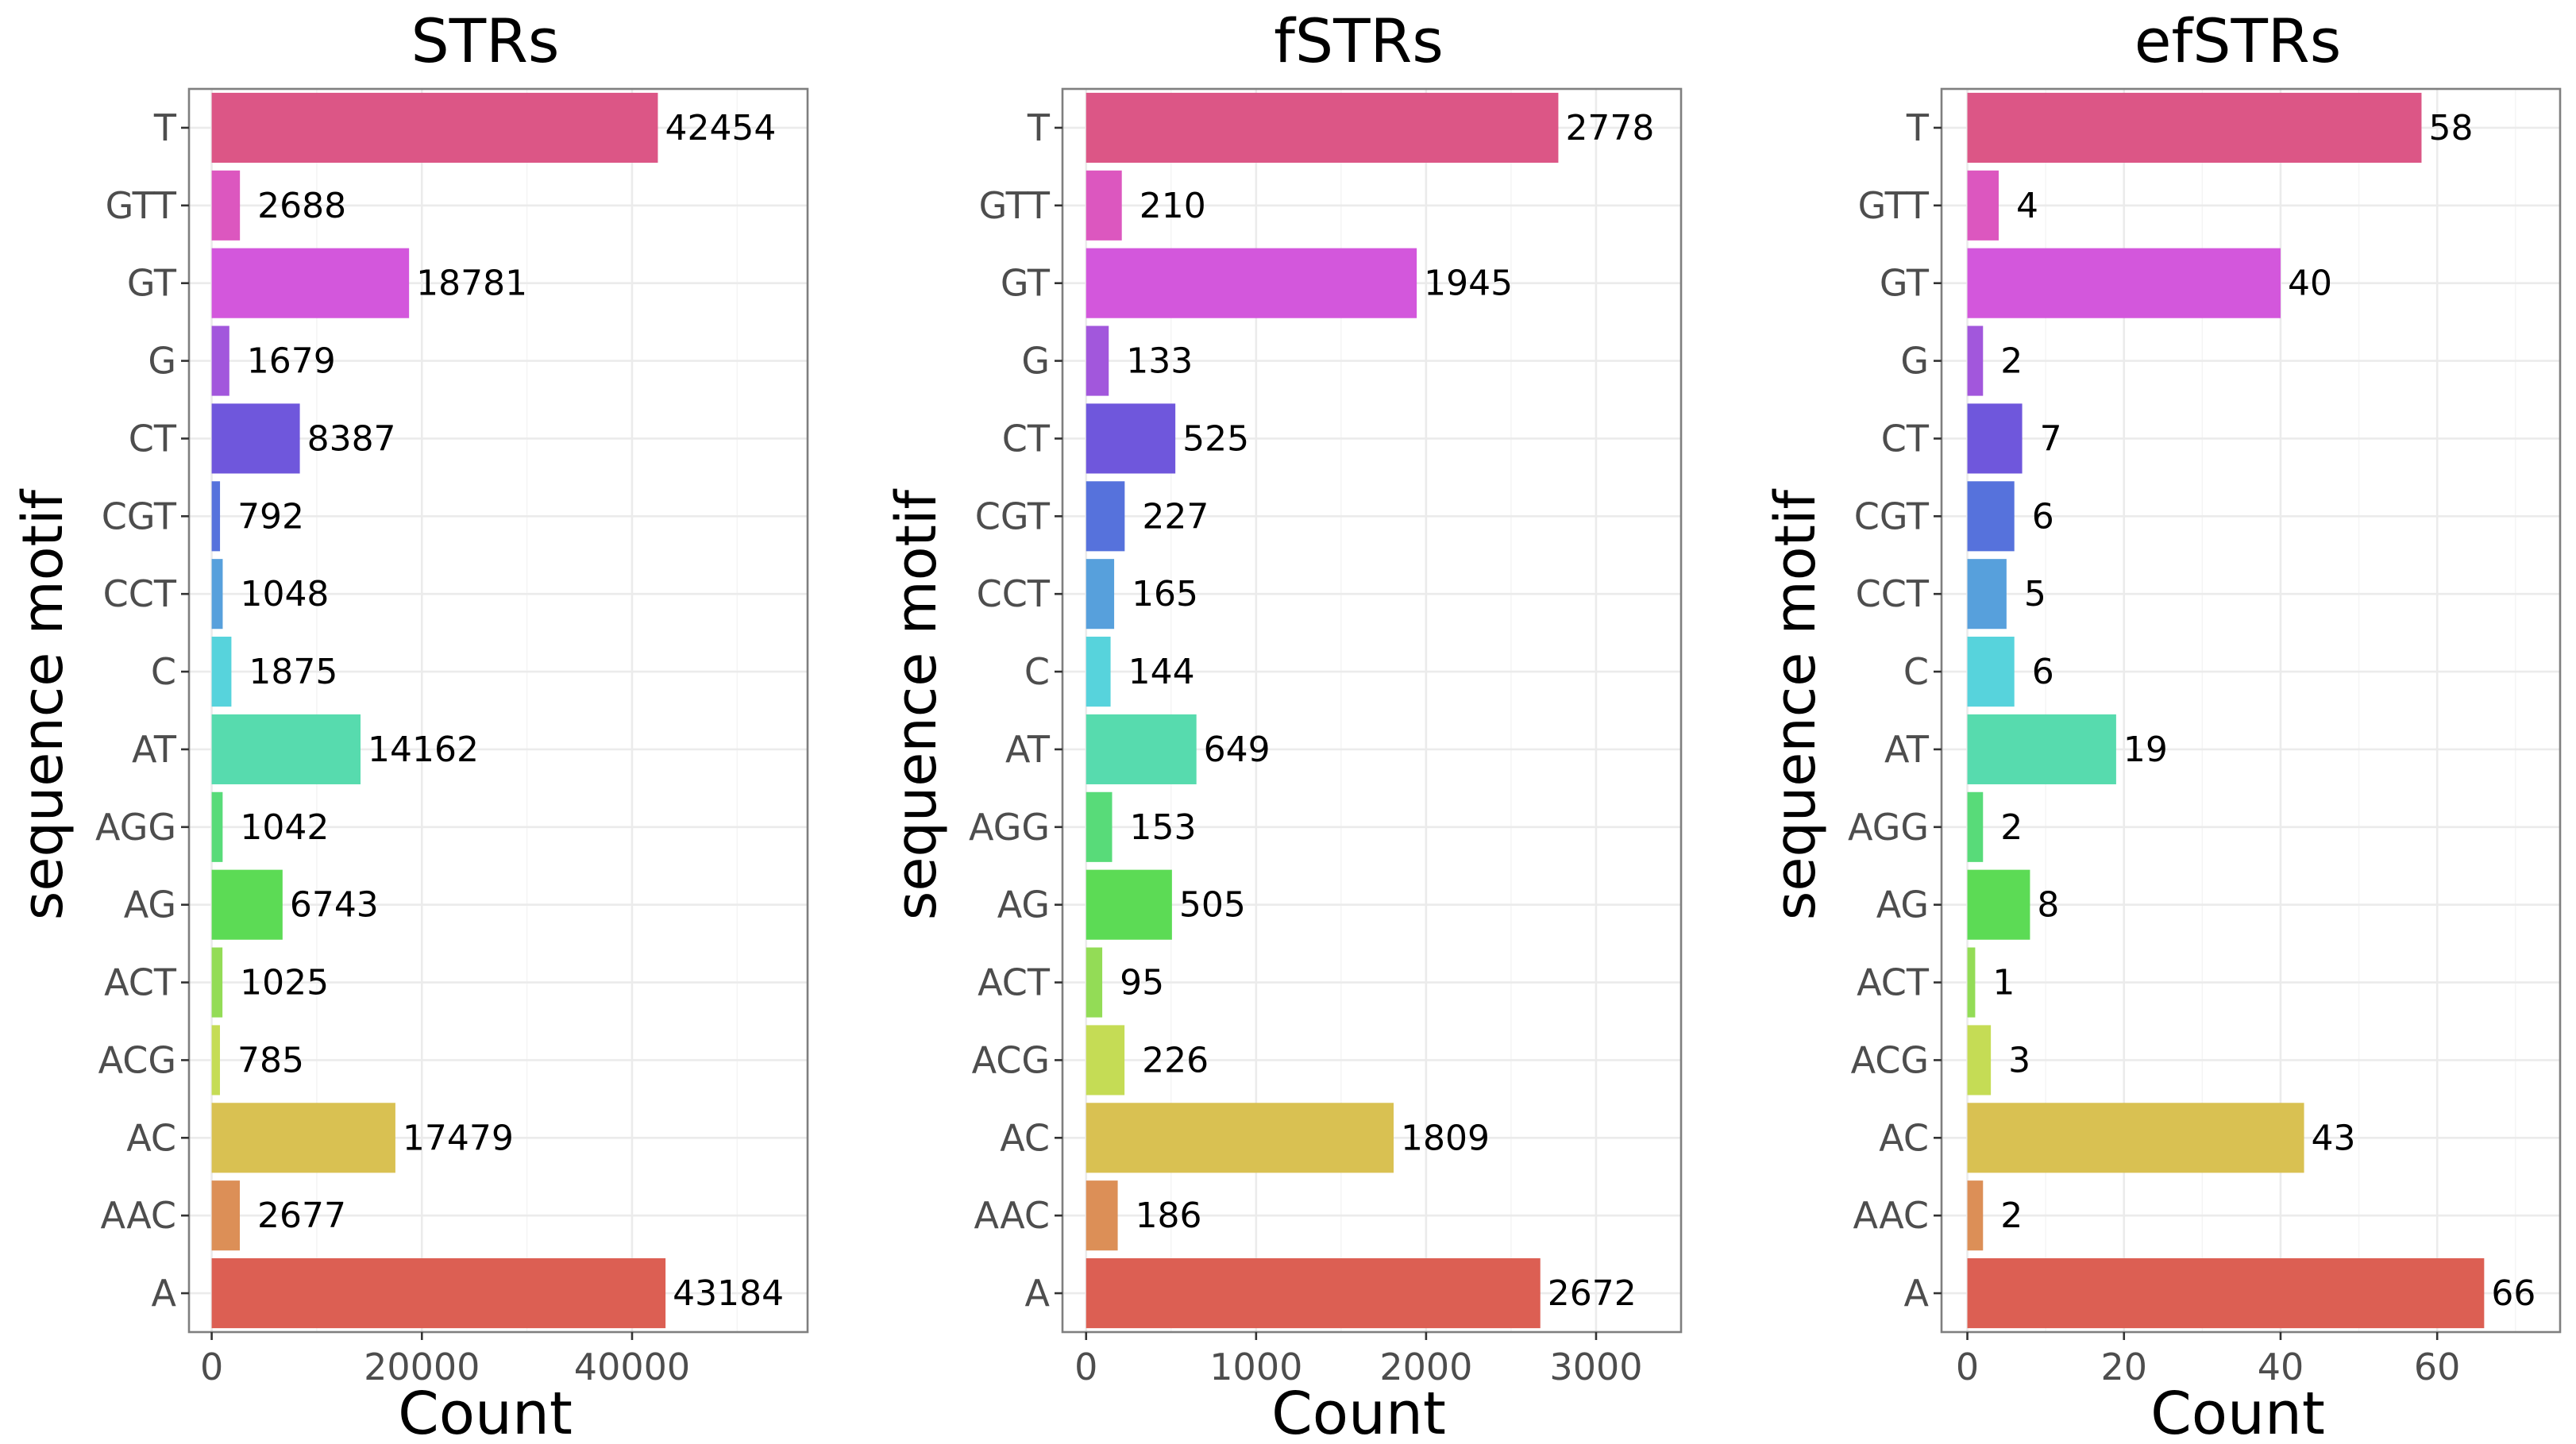 Image resolution: width=2576 pixels, height=1444 pixels. I want to click on data-label: 18781, so click(472, 284).